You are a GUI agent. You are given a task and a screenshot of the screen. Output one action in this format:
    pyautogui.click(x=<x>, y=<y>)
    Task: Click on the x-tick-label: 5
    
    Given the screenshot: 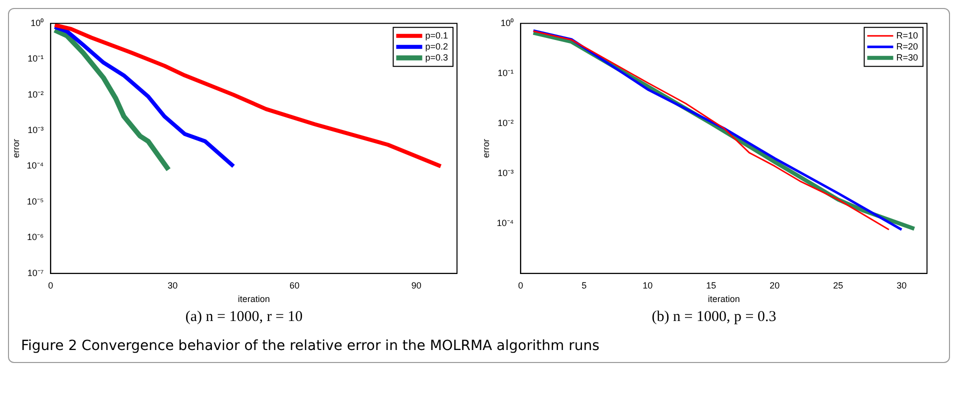 What is the action you would take?
    pyautogui.click(x=584, y=285)
    